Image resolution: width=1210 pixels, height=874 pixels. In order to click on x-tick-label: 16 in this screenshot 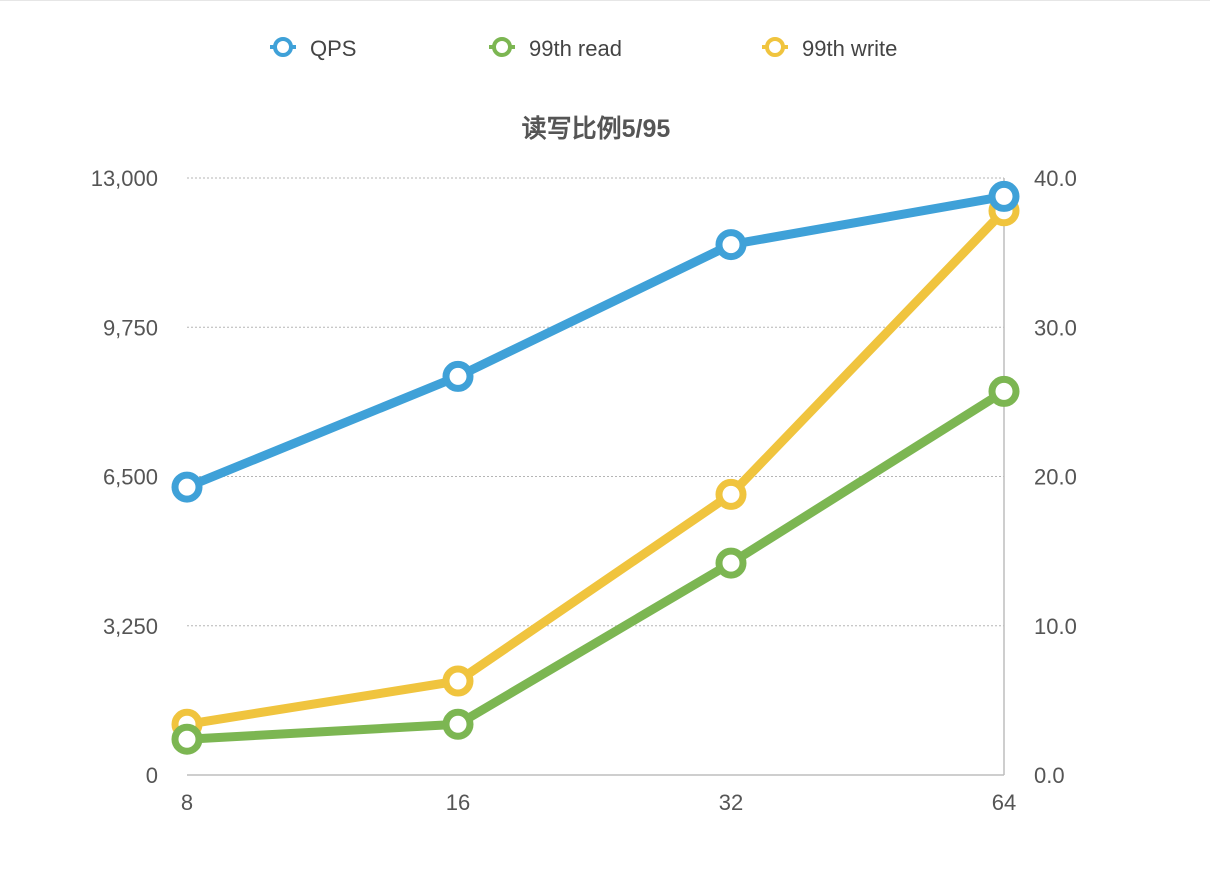, I will do `click(458, 802)`.